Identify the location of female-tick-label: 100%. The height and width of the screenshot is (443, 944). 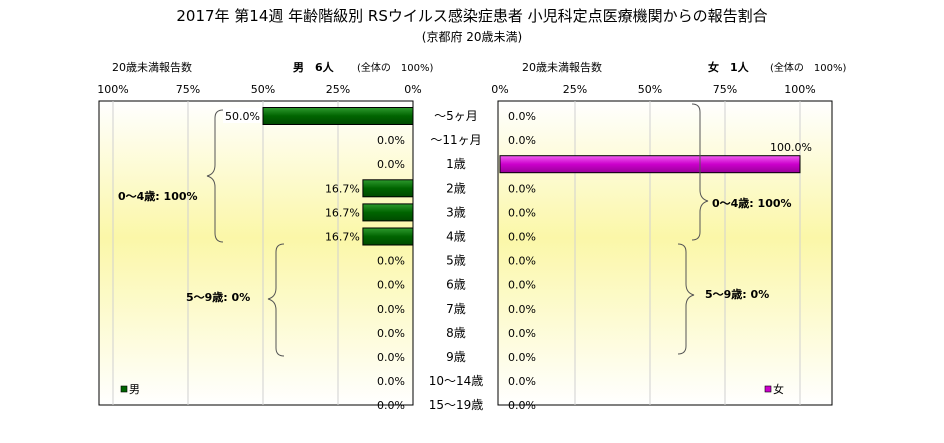
(799, 89).